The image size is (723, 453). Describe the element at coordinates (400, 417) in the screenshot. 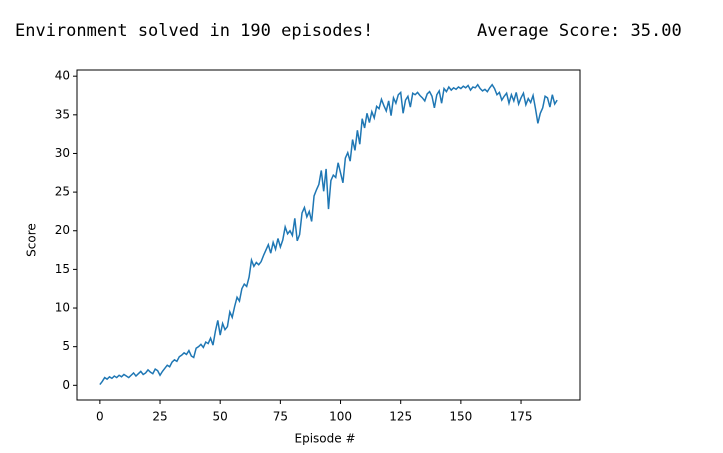

I see `x-tick-label: 125` at that location.